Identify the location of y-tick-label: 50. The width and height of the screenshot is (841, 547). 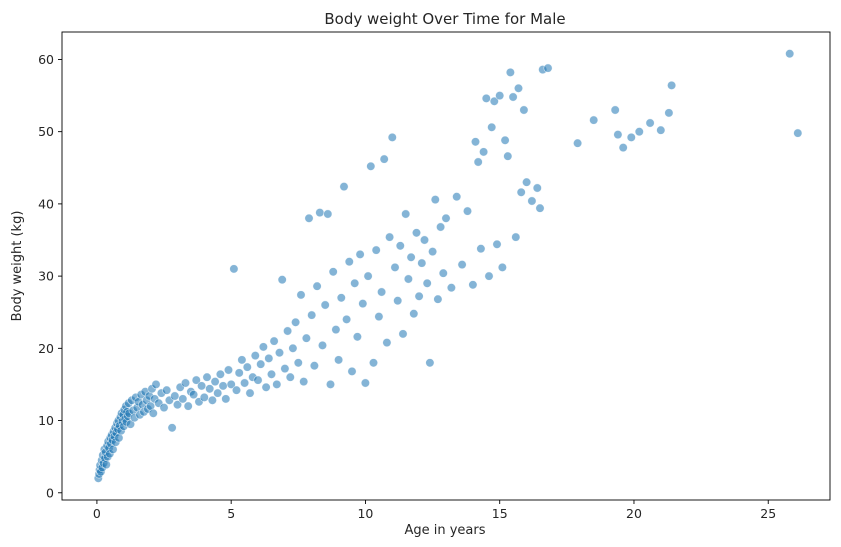
(46, 131).